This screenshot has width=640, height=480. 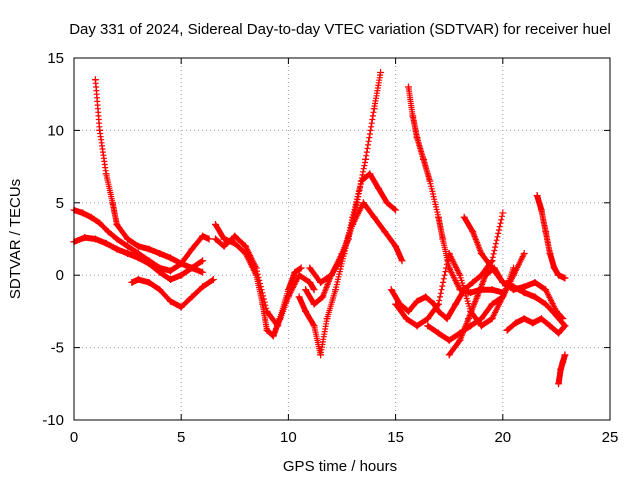 I want to click on series-arc-q, so click(x=551, y=237).